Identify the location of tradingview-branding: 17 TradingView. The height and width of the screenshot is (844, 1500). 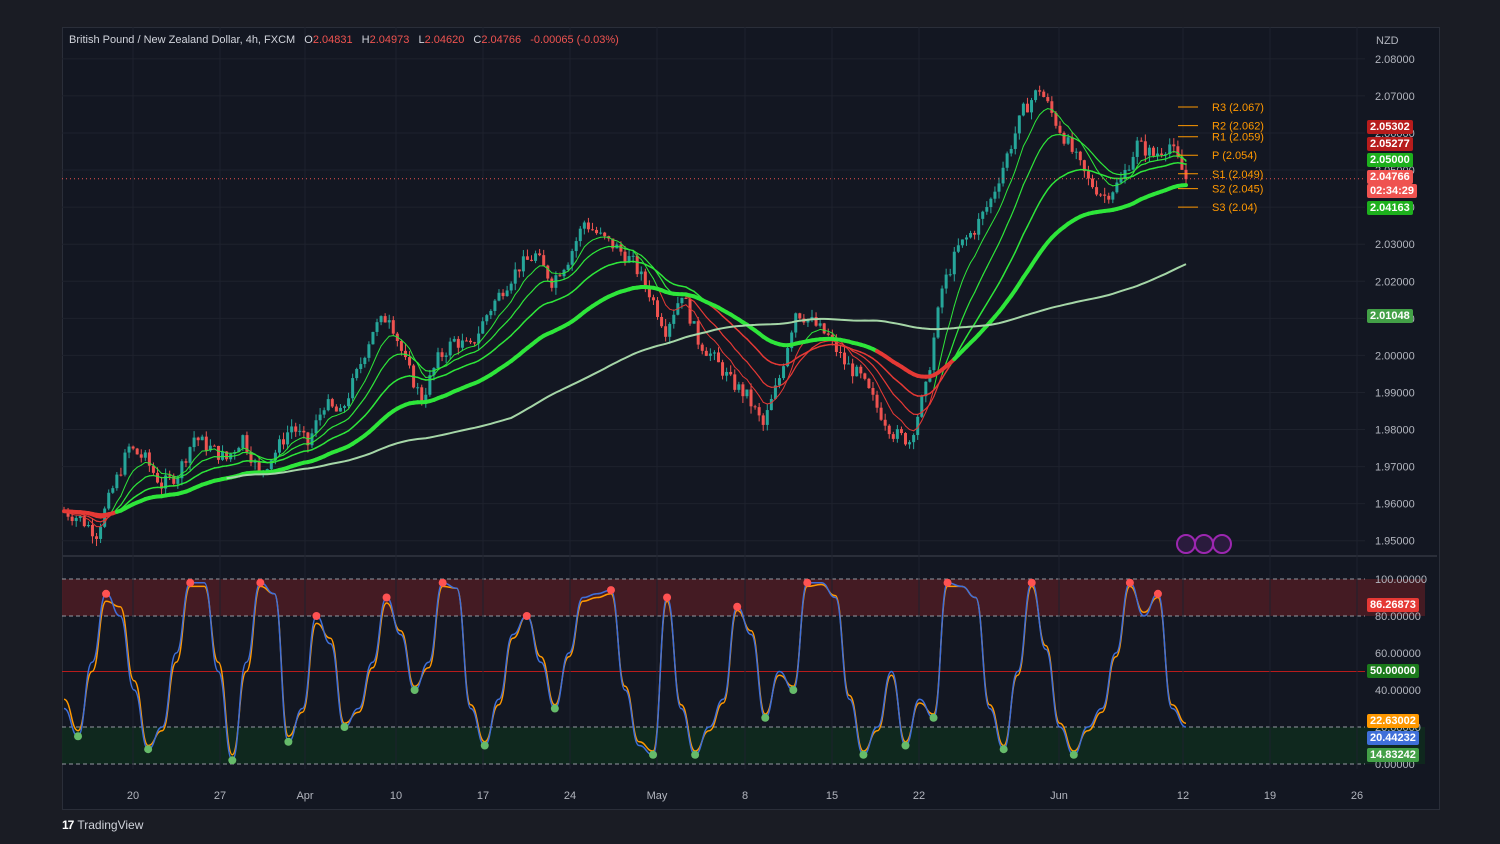
(102, 825).